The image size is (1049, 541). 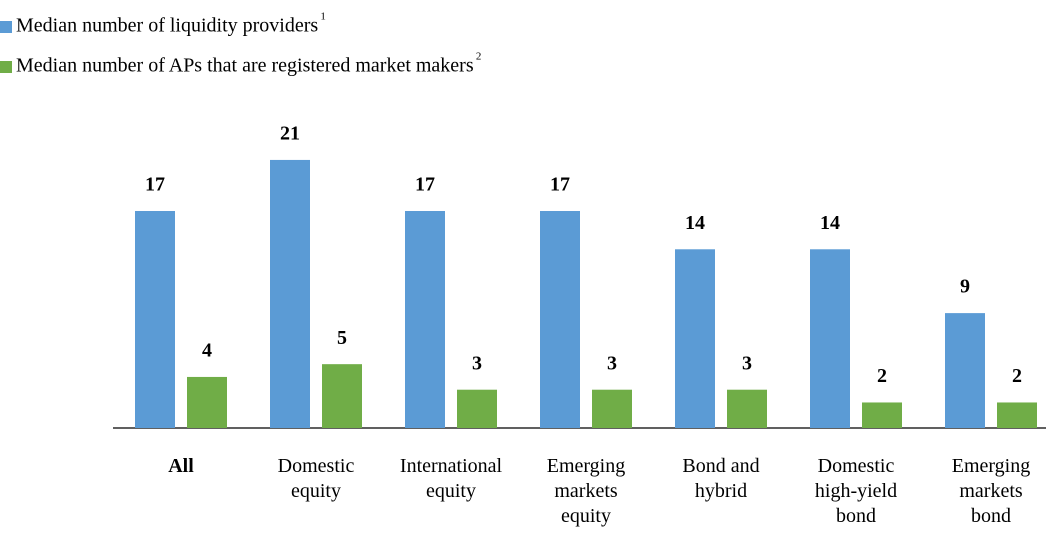 I want to click on legend-label: Median number of liquidity providers, so click(x=167, y=26).